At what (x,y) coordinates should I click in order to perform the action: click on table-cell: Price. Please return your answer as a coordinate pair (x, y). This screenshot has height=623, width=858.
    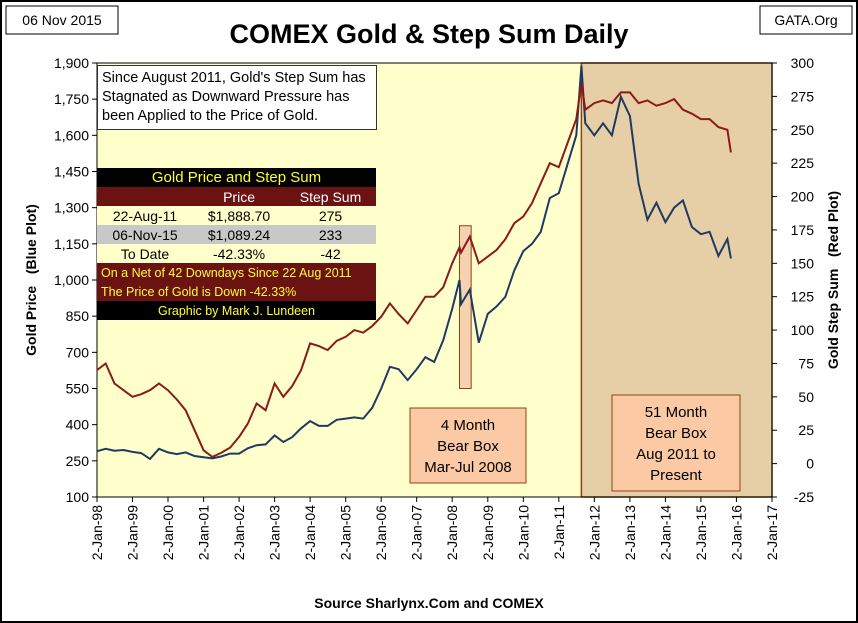
    Looking at the image, I should click on (239, 196).